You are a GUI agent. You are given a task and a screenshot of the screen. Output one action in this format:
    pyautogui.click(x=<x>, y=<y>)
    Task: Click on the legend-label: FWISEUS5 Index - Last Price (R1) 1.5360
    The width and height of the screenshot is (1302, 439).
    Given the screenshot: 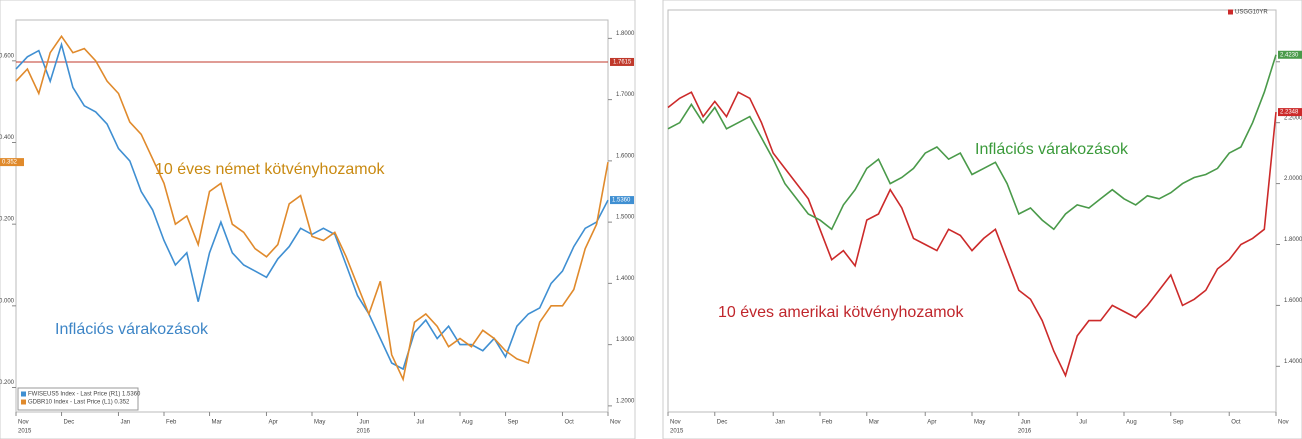 What is the action you would take?
    pyautogui.click(x=84, y=395)
    